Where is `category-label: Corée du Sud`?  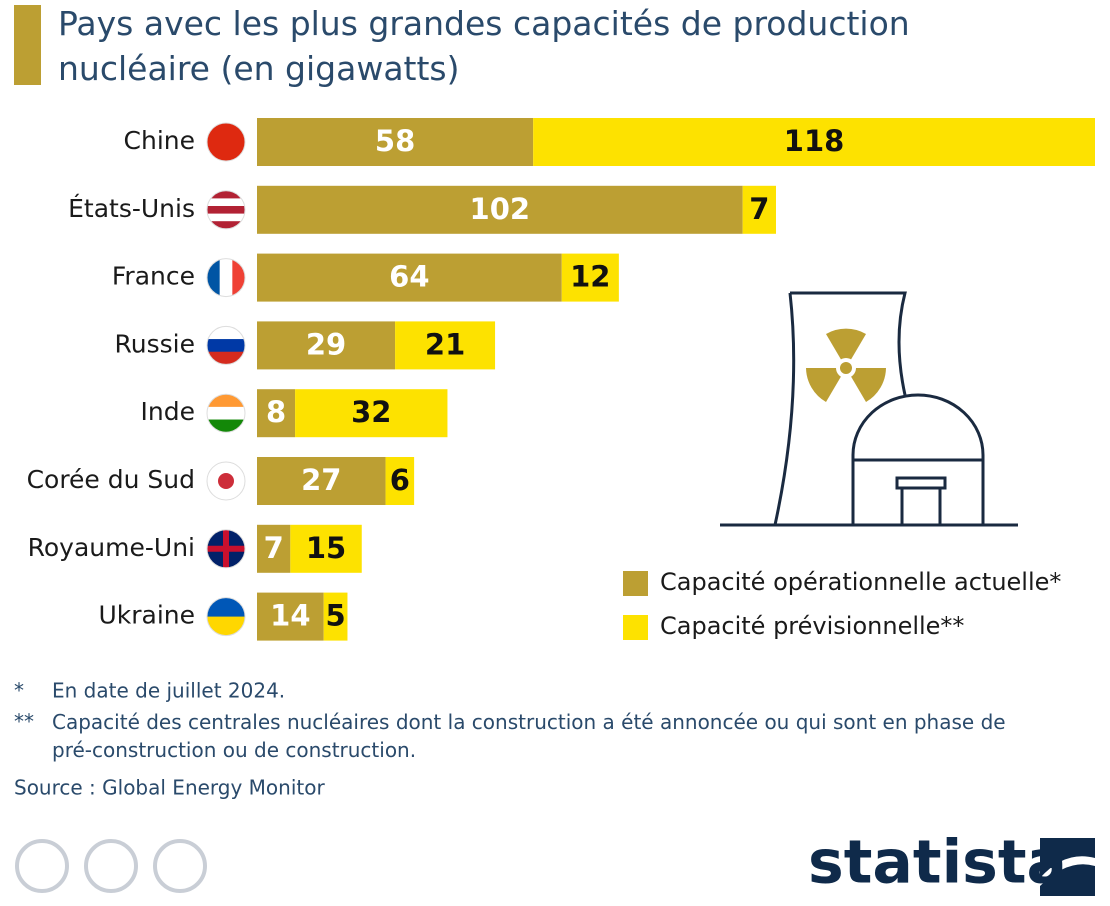
category-label: Corée du Sud is located at coordinates (111, 479).